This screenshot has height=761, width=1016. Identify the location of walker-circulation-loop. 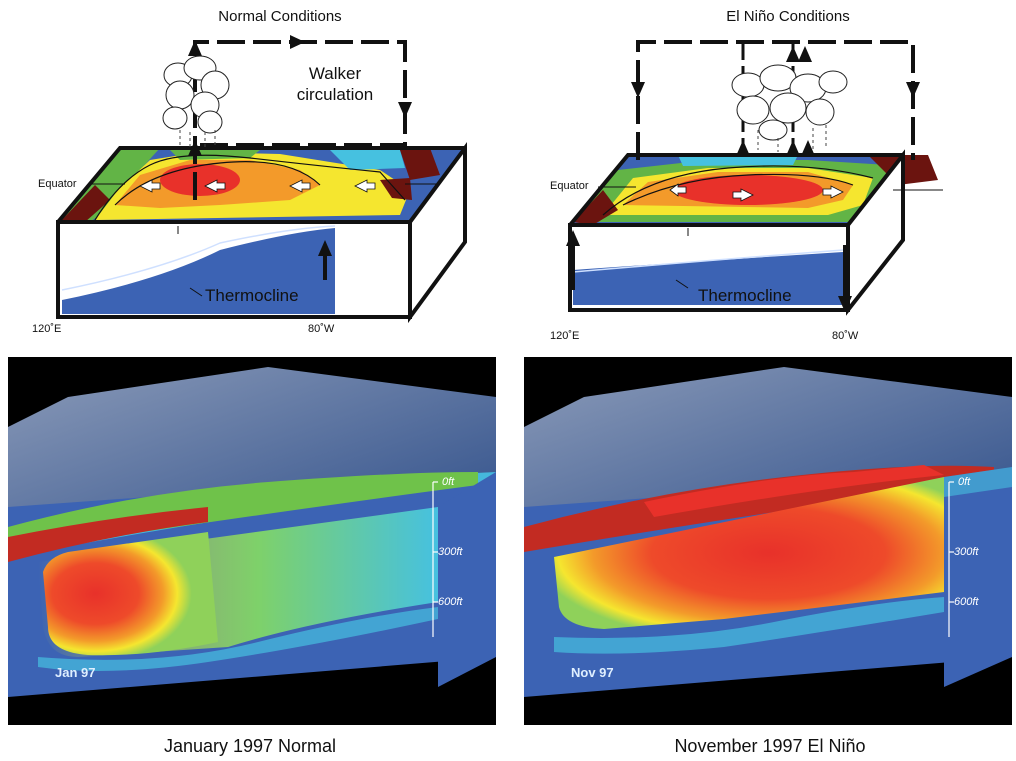
(300, 120).